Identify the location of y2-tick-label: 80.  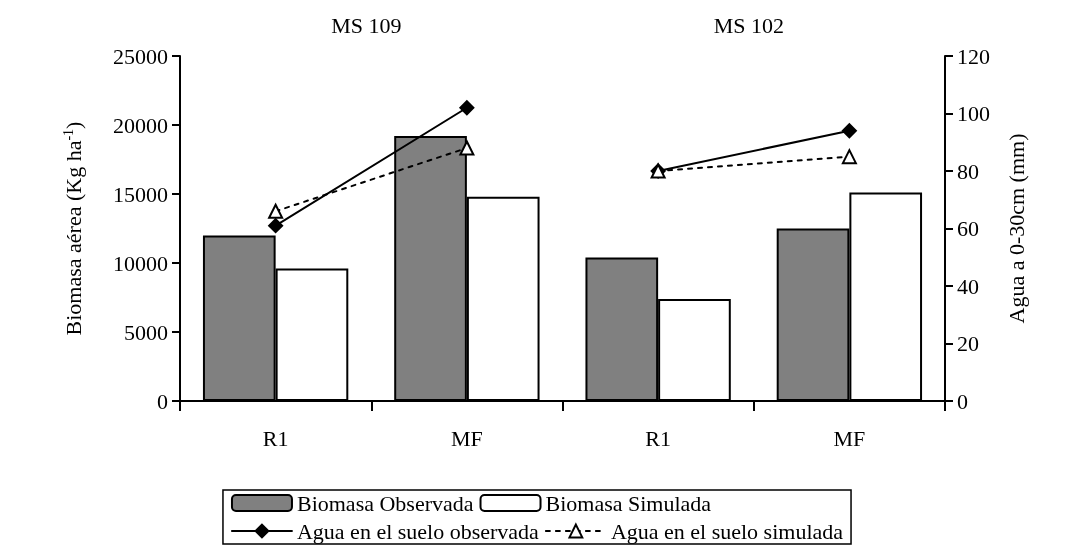
(968, 171).